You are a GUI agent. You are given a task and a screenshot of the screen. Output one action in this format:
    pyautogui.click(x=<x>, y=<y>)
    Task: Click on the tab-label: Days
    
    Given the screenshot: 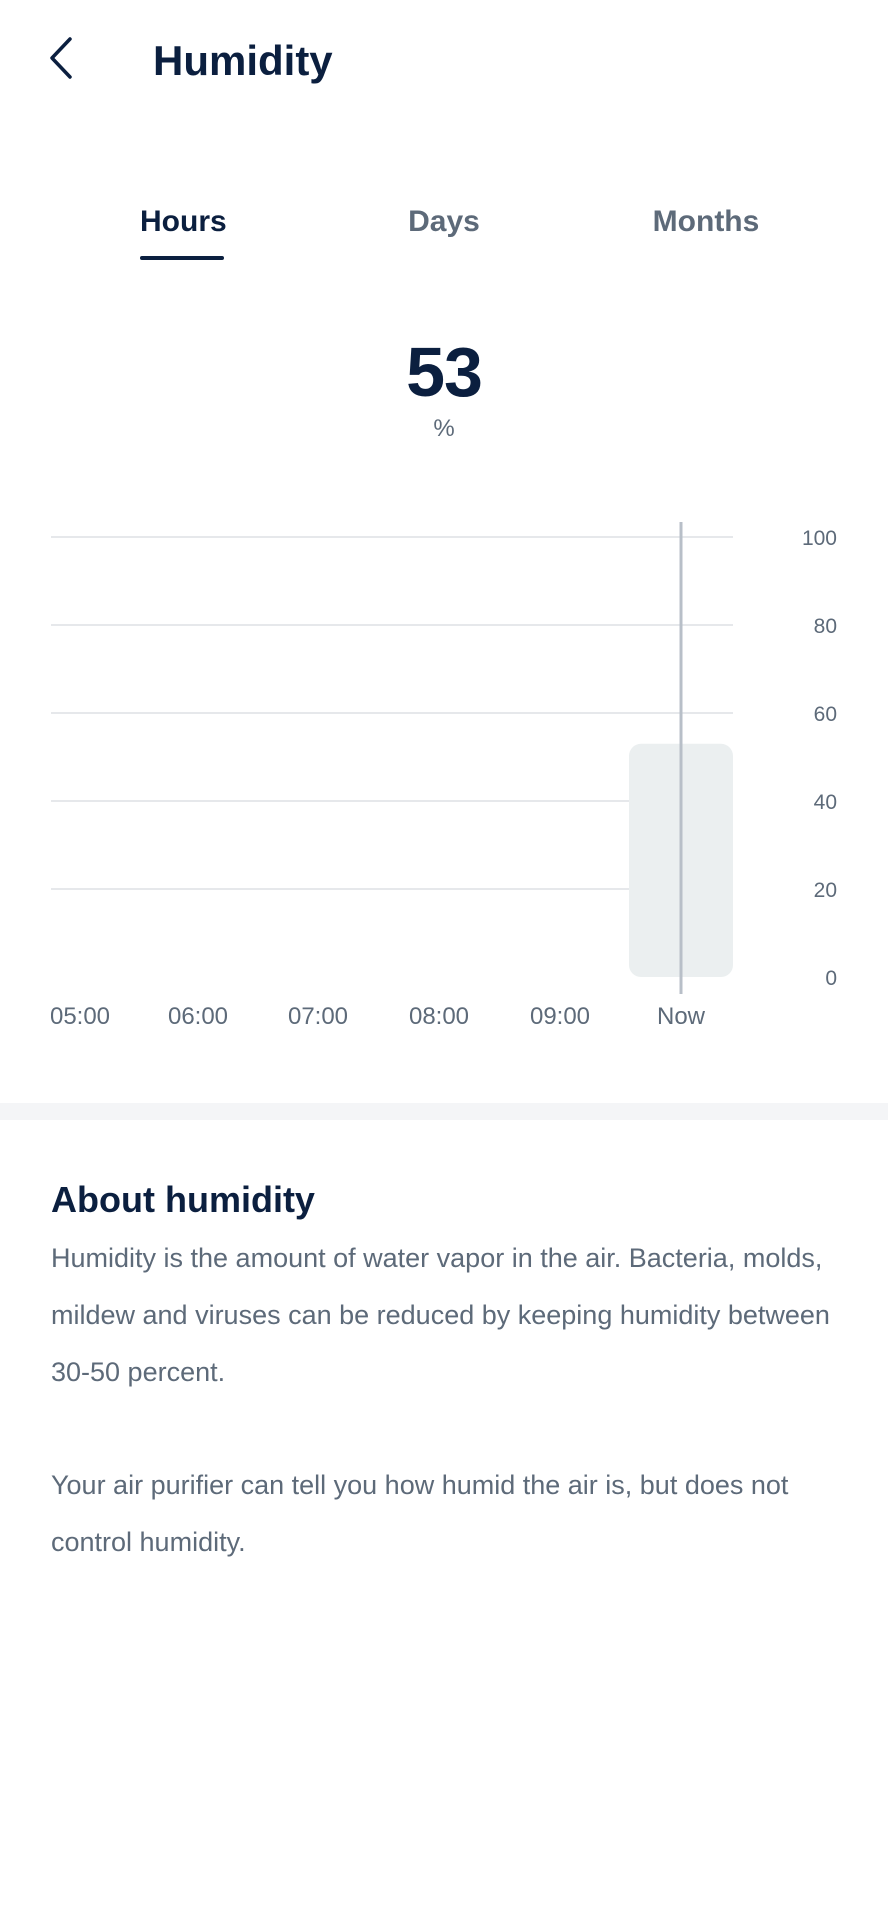 What is the action you would take?
    pyautogui.click(x=444, y=221)
    